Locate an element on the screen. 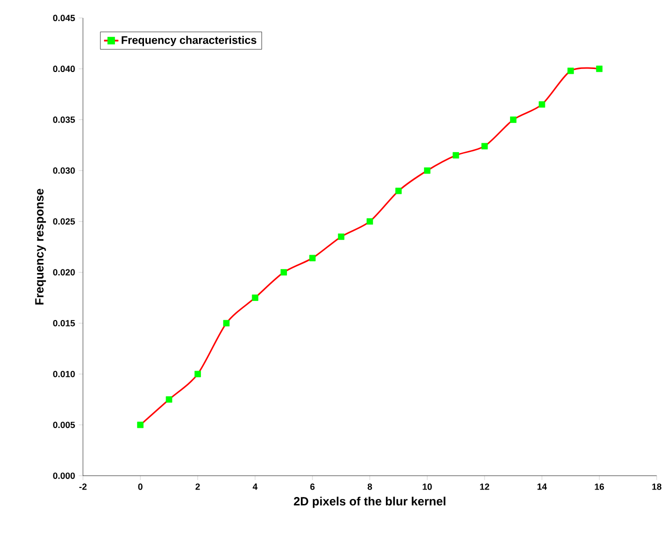 This screenshot has height=540, width=665. y-tick-label: 0.000 is located at coordinates (64, 476).